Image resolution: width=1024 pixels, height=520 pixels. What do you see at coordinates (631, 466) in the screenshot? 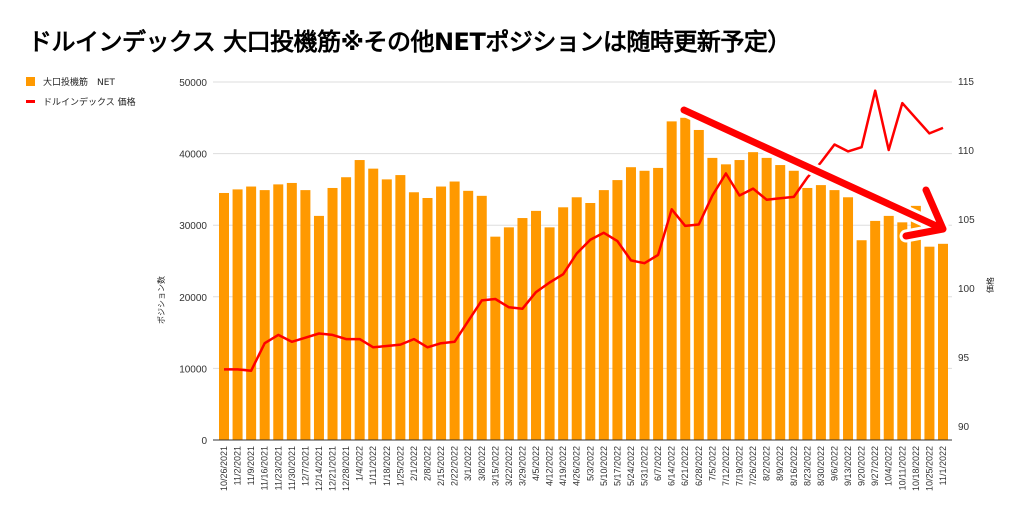
I see `x-tick-label: 5/24/2022` at bounding box center [631, 466].